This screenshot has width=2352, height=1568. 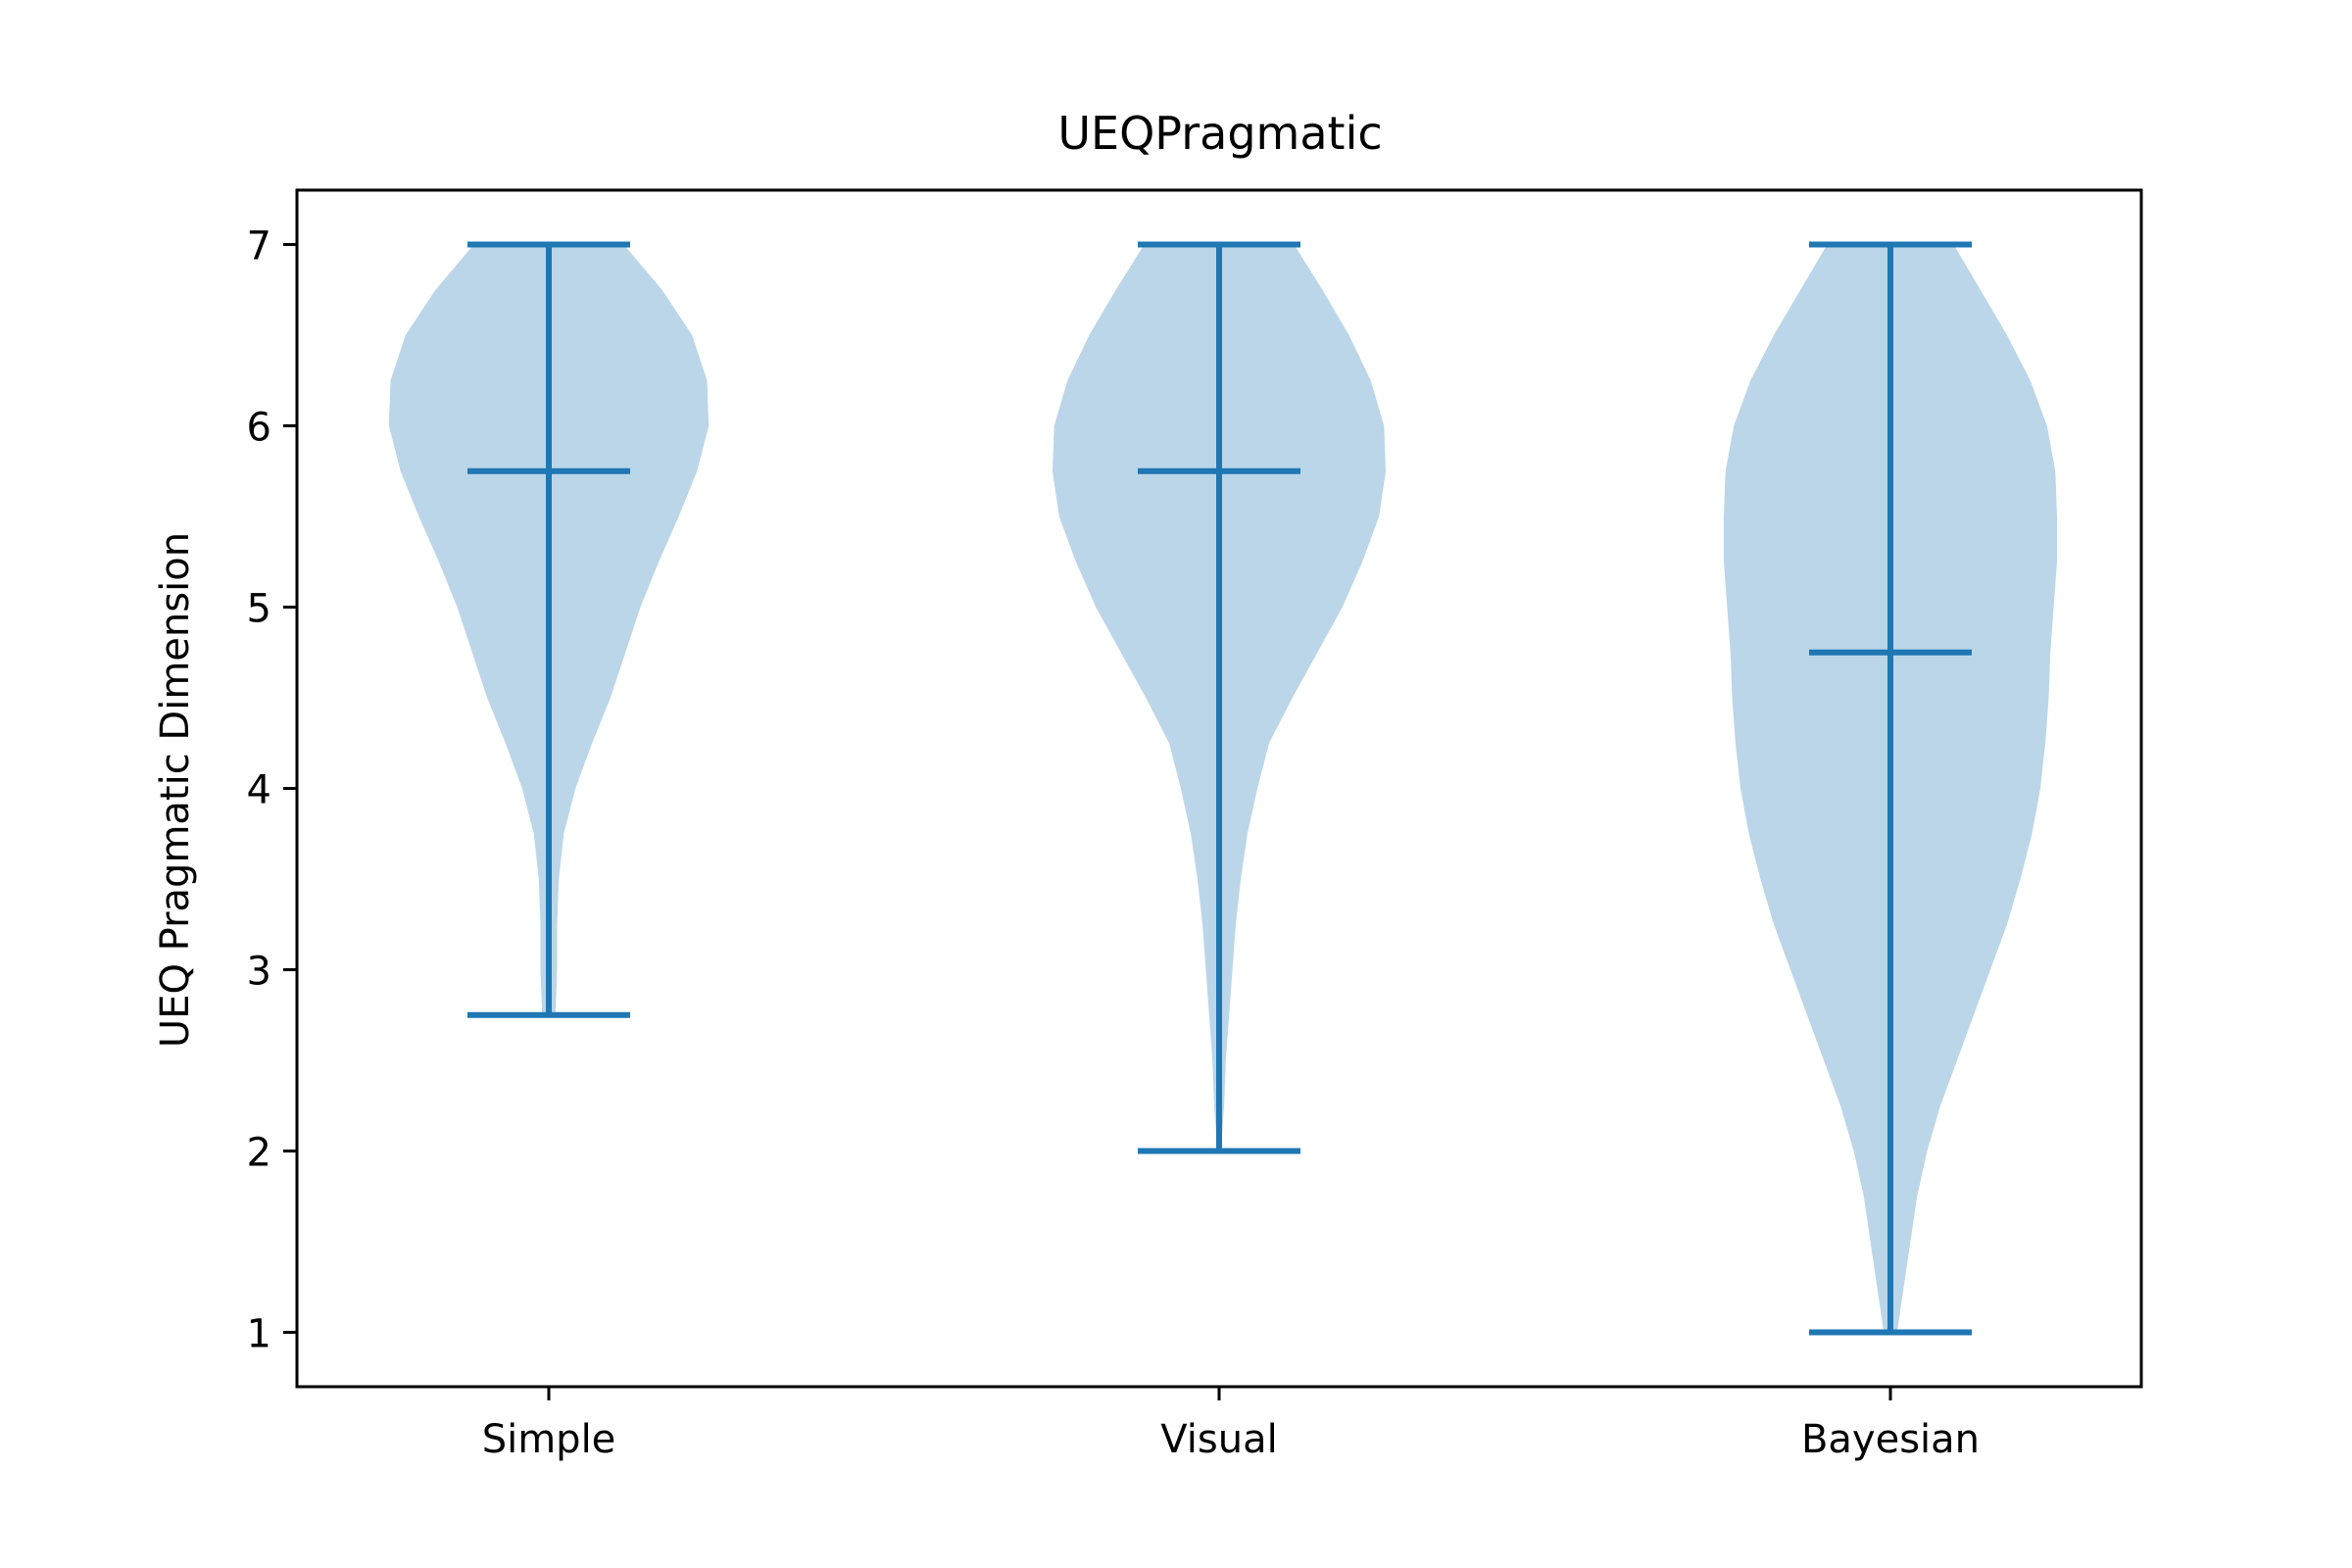 What do you see at coordinates (175, 790) in the screenshot?
I see `y-axis-label: UEQ Pragmatic Dimension` at bounding box center [175, 790].